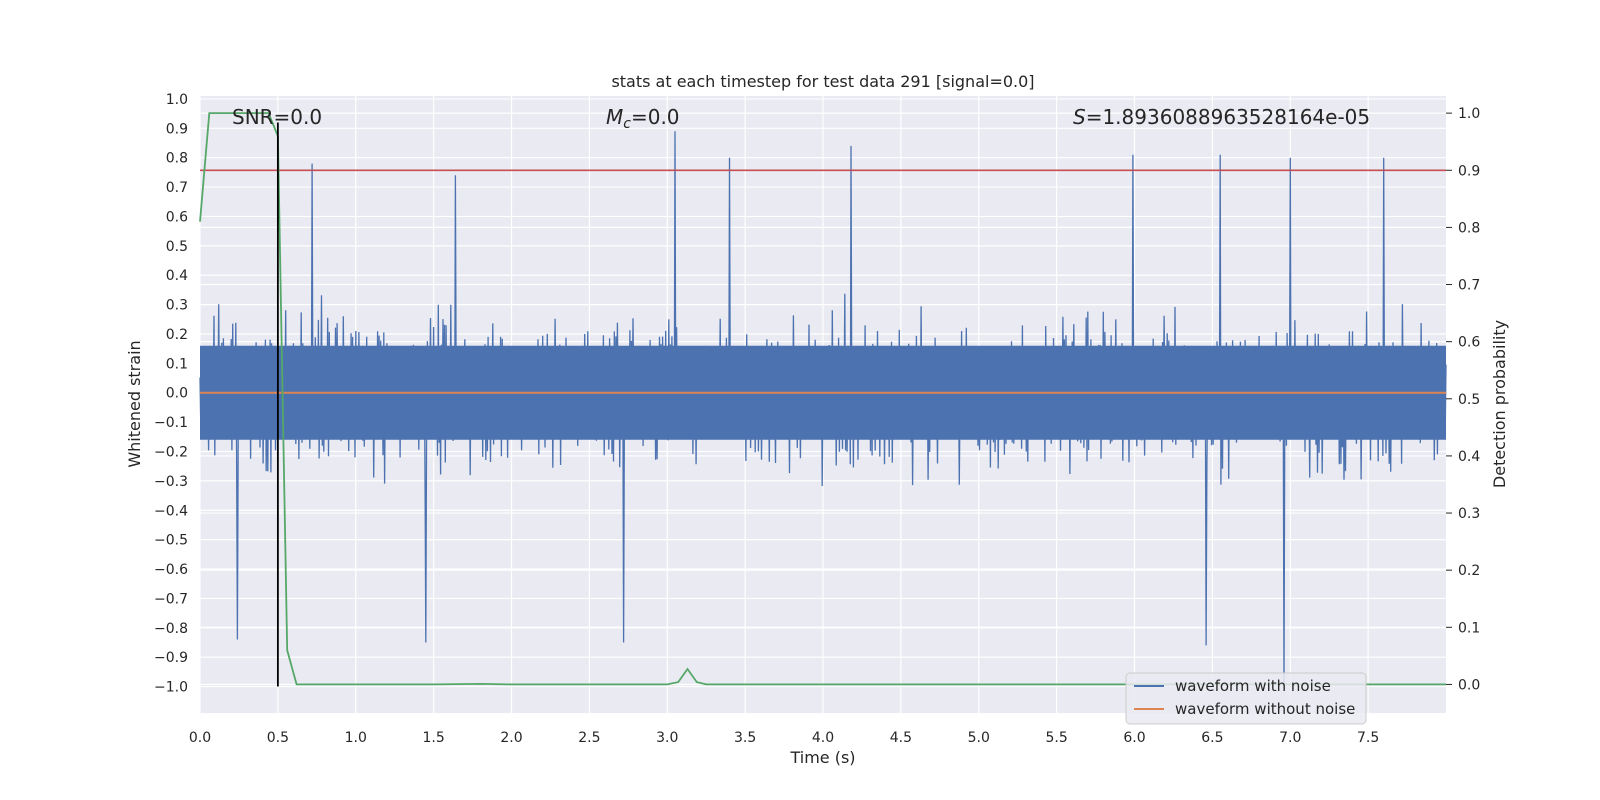 This screenshot has height=800, width=1600. I want to click on y-right-tick-label: 0.7, so click(1469, 286).